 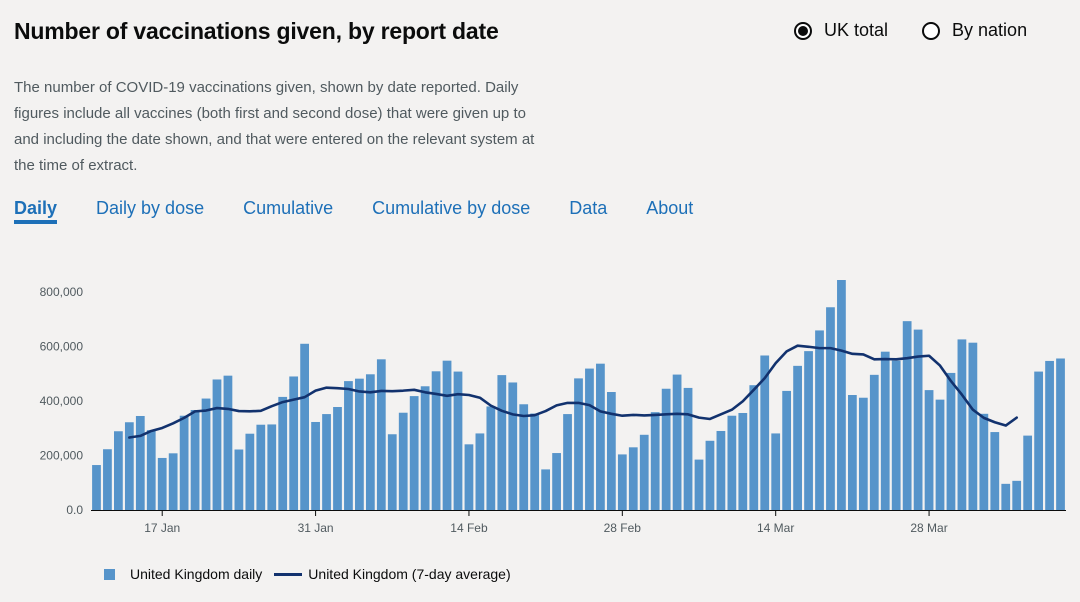 What do you see at coordinates (183, 574) in the screenshot?
I see `legend-item-daily: United Kingdom daily` at bounding box center [183, 574].